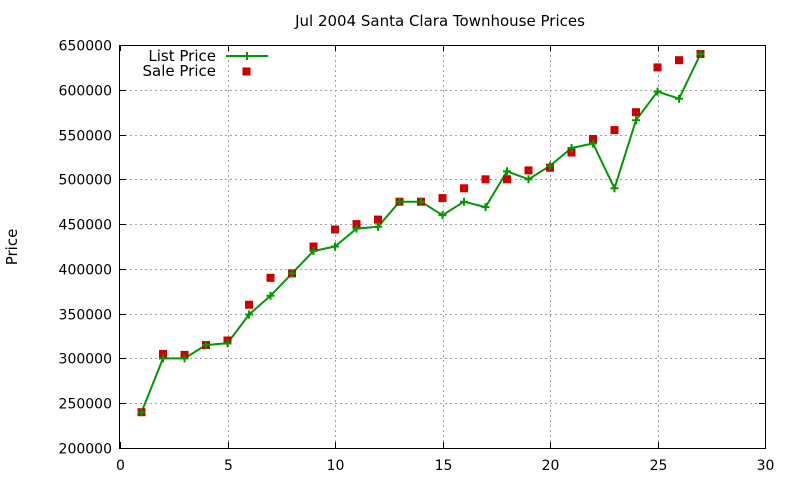  Describe the element at coordinates (247, 56) in the screenshot. I see `legend-swatch-list-price` at that location.